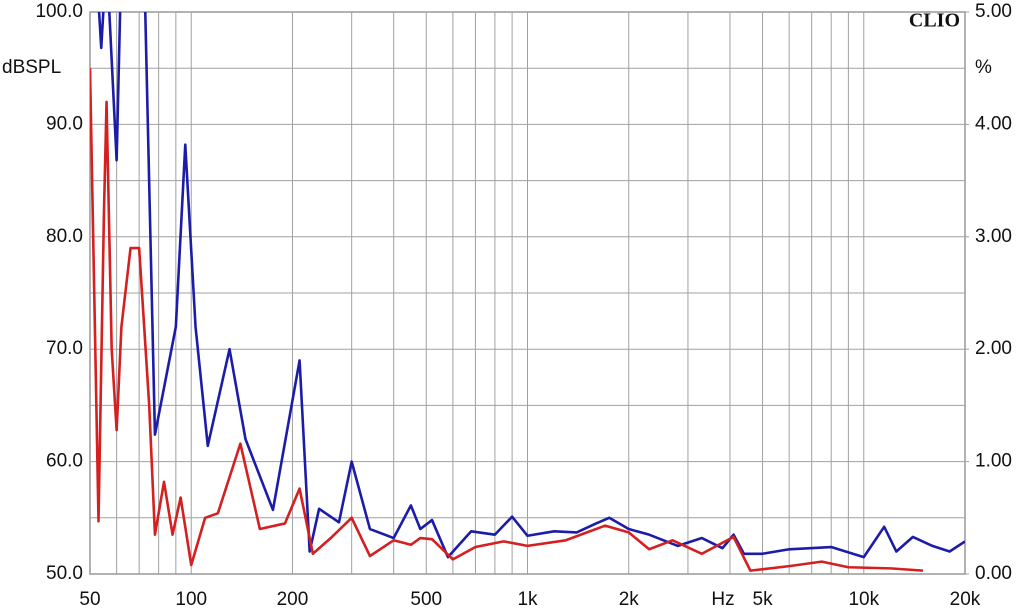  I want to click on x-tick-label: 10k, so click(863, 599).